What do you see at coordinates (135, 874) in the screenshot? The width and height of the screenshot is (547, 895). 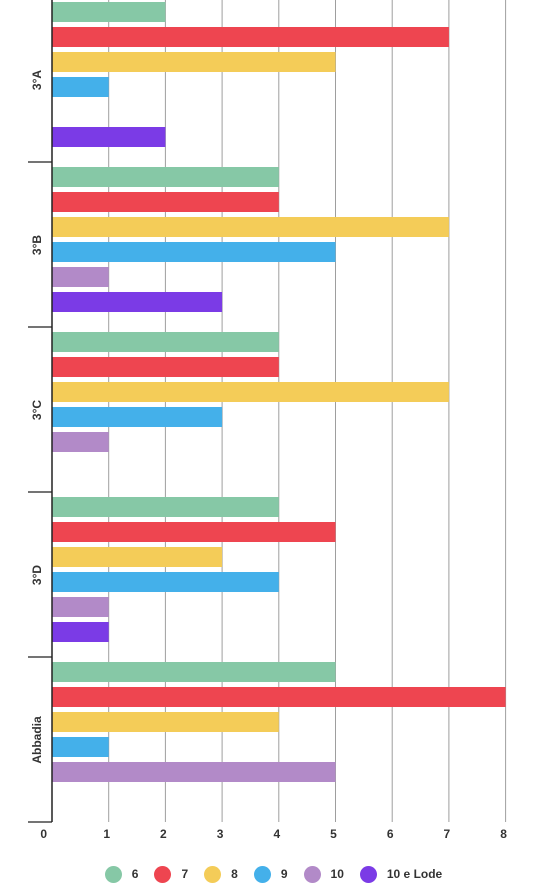 I see `legend-label: 6` at bounding box center [135, 874].